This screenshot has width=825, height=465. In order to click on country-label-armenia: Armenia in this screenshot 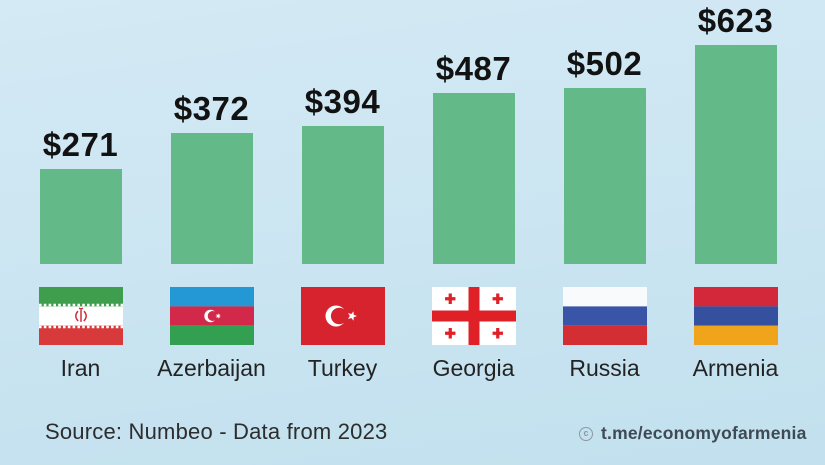, I will do `click(735, 368)`.